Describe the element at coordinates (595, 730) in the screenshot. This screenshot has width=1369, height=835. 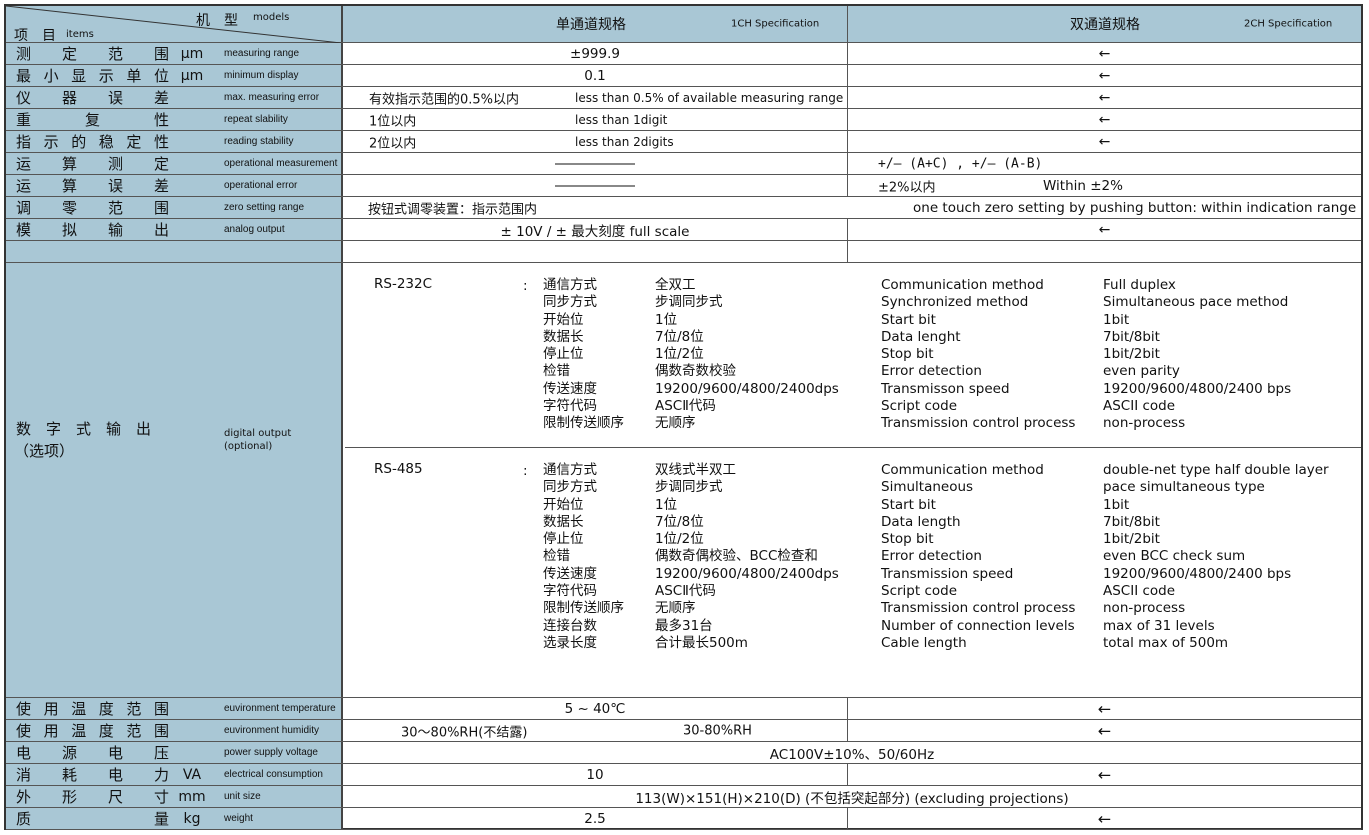
I see `cell-1ch: 30～80%RH(不结露) 30-80%RH` at that location.